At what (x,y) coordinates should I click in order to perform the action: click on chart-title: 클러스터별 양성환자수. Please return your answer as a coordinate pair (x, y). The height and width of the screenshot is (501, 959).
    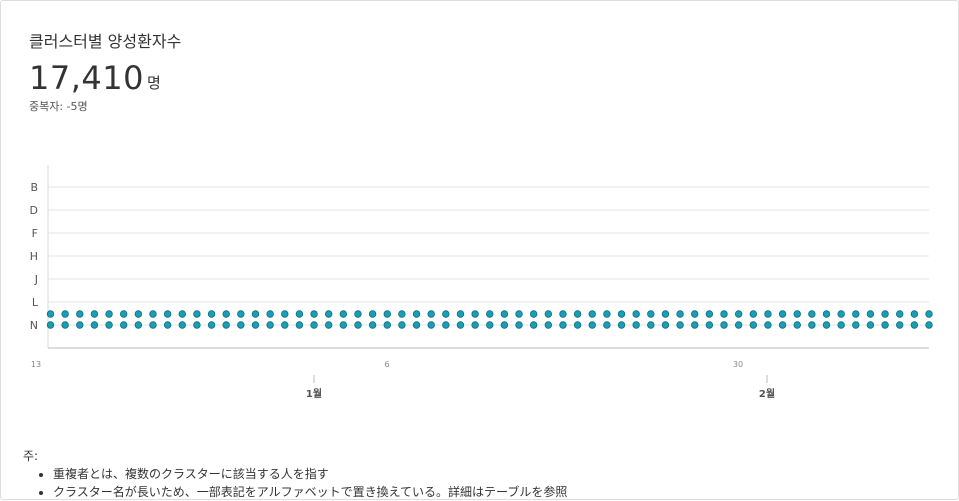
    Looking at the image, I should click on (105, 41).